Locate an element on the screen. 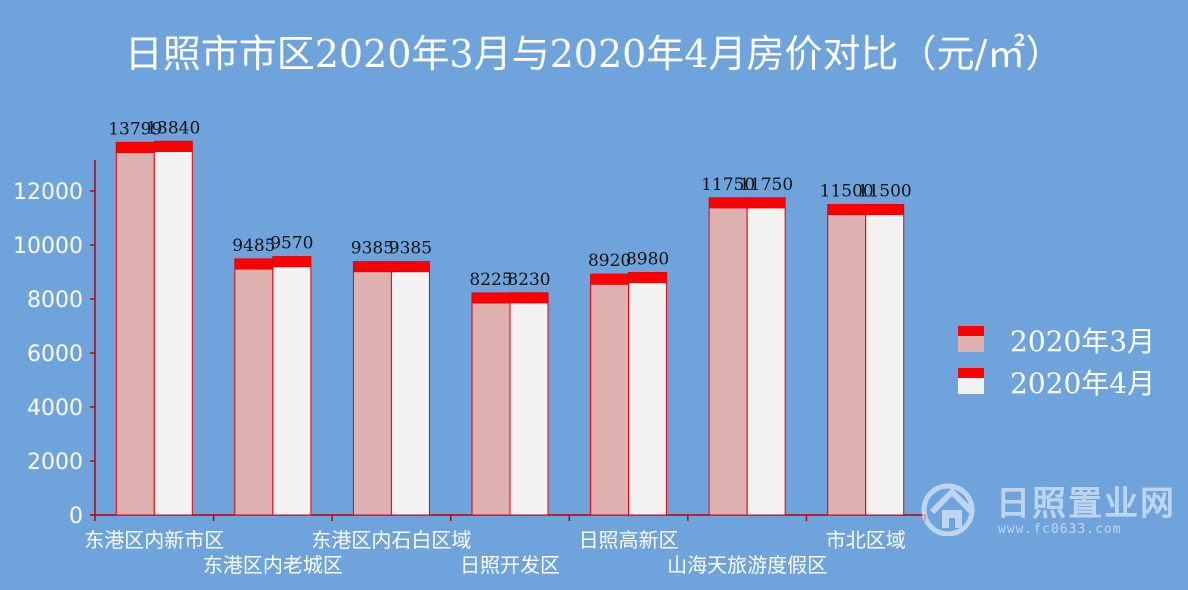  x-category-label: 日照高新区 is located at coordinates (629, 540).